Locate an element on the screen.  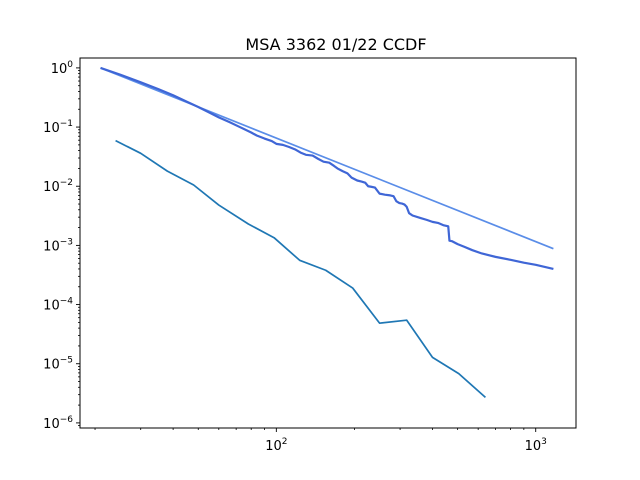
y-tick-label: 10⁰ is located at coordinates (62, 68).